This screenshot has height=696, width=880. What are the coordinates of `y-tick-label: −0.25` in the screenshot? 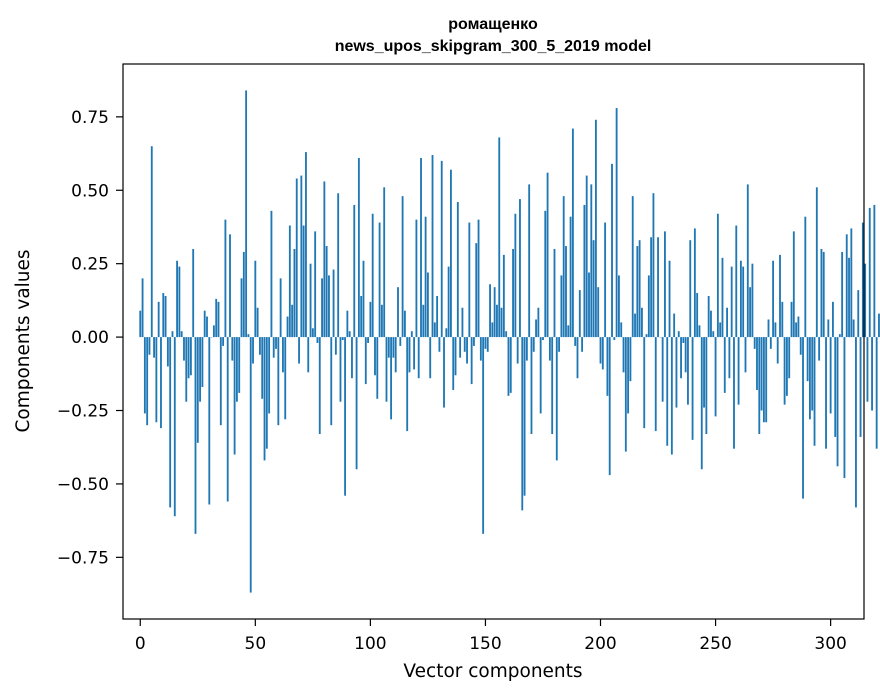 It's located at (83, 412).